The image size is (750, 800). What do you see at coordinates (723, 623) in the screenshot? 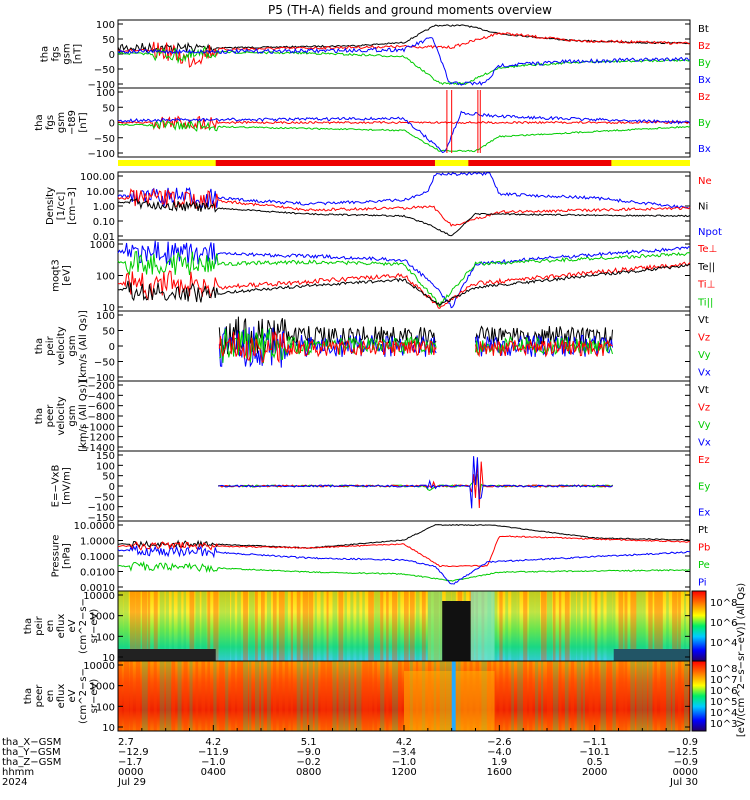
I see `colorbar-tick: 10^6` at bounding box center [723, 623].